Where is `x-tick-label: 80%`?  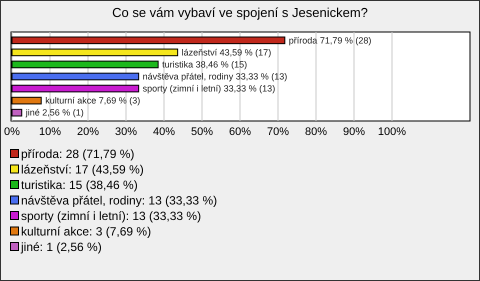
x-tick-label: 80% is located at coordinates (316, 132).